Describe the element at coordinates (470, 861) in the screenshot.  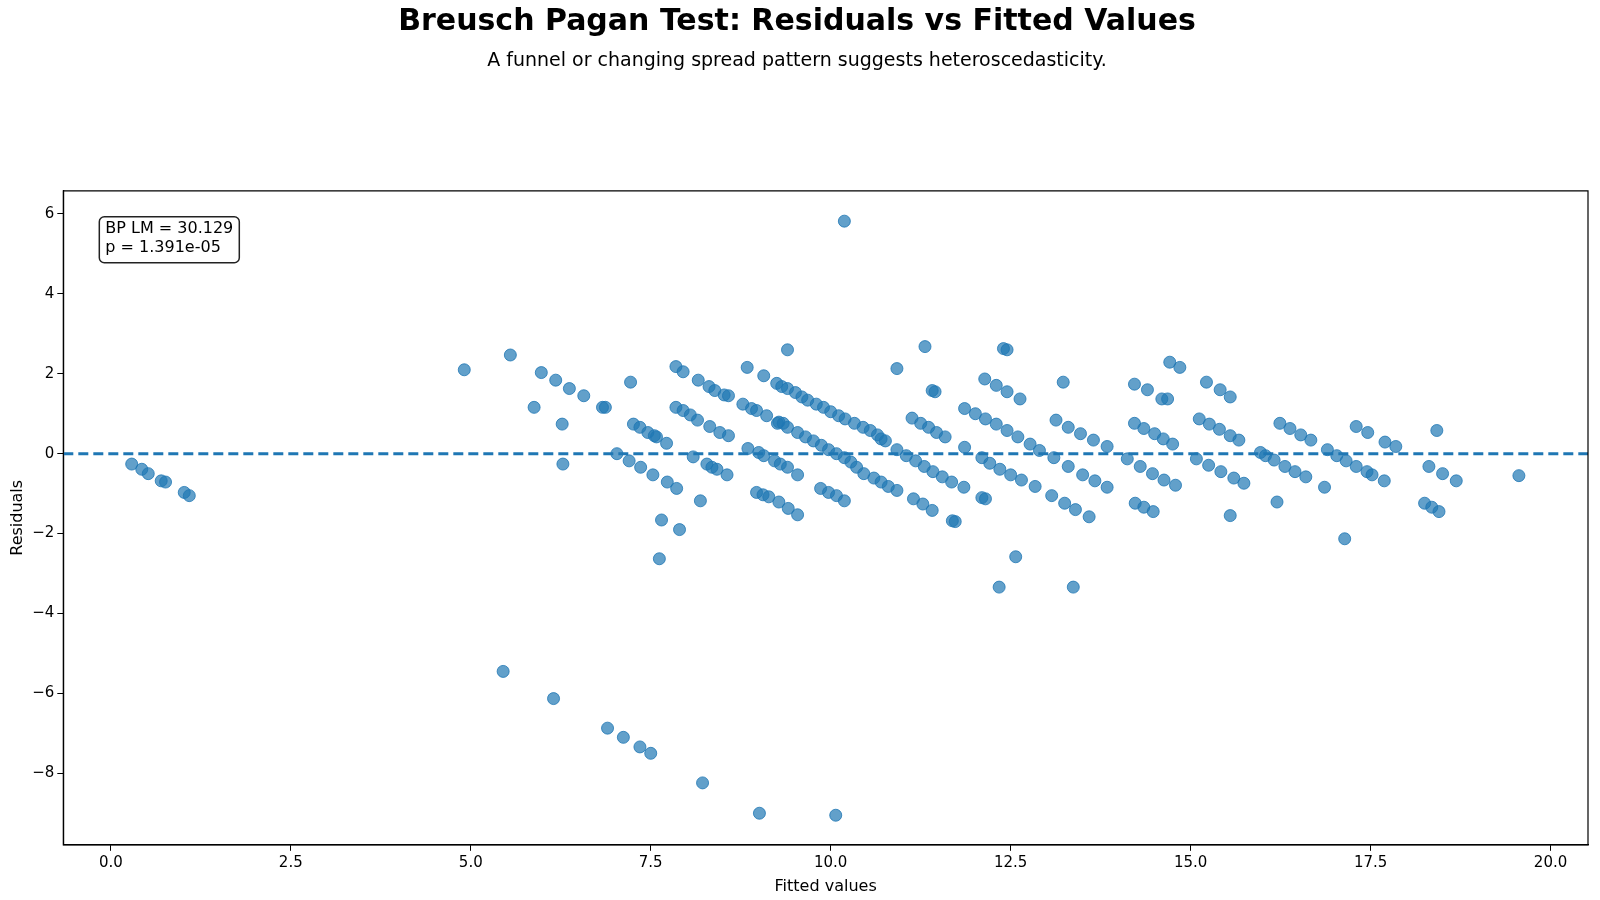
I see `x-tick-label: 5.0` at that location.